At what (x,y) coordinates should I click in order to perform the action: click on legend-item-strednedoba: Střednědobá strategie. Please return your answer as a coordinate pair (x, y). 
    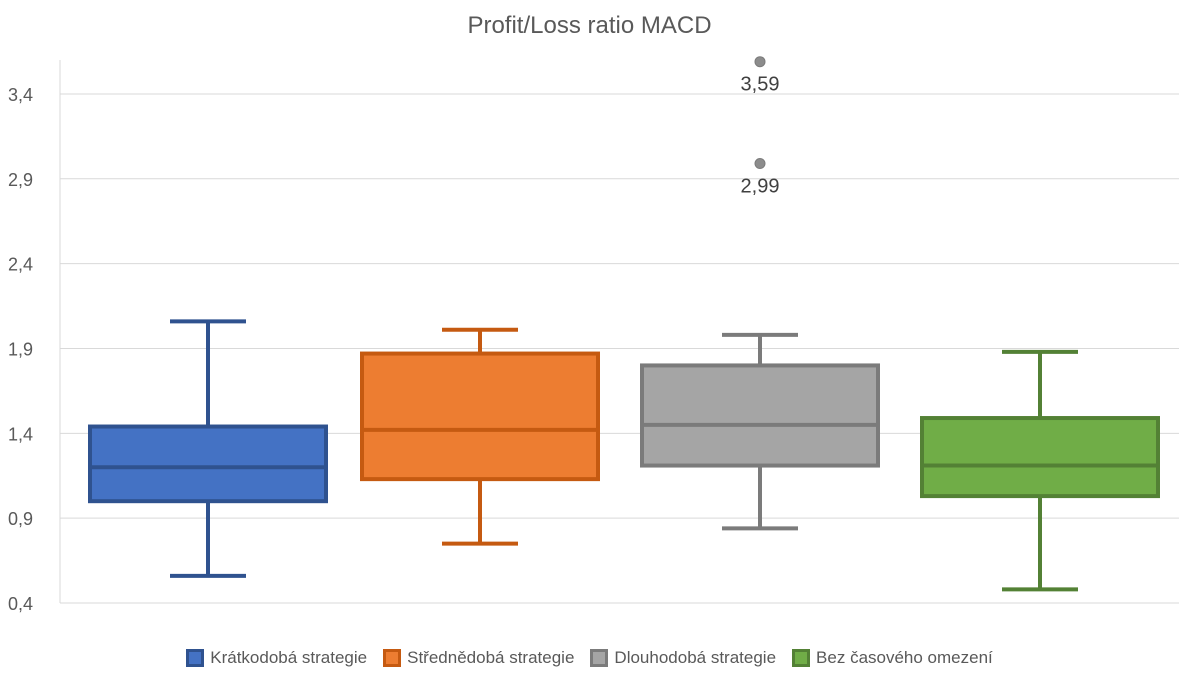
    Looking at the image, I should click on (478, 658).